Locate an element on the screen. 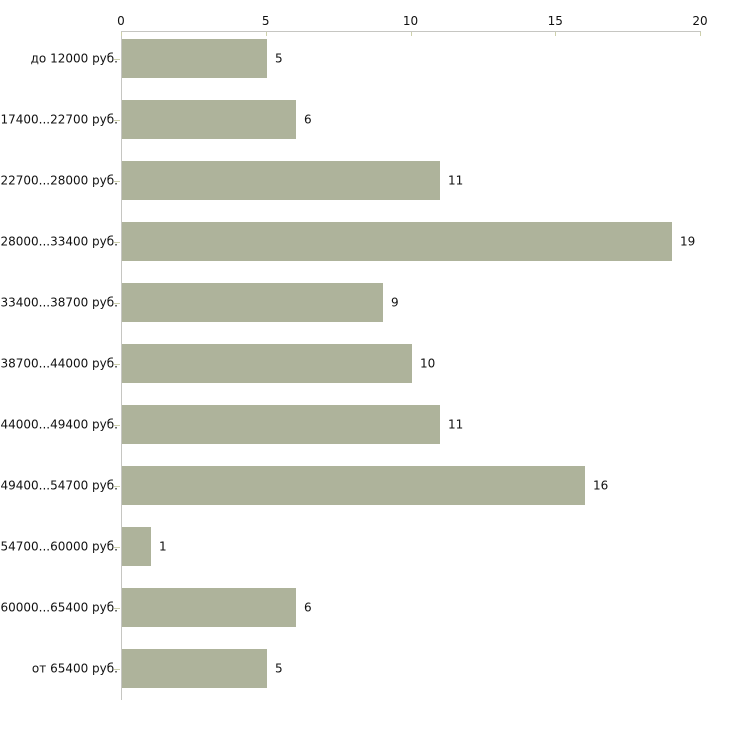 This screenshot has width=730, height=730. category-label: 54700...60000 руб. is located at coordinates (59, 546).